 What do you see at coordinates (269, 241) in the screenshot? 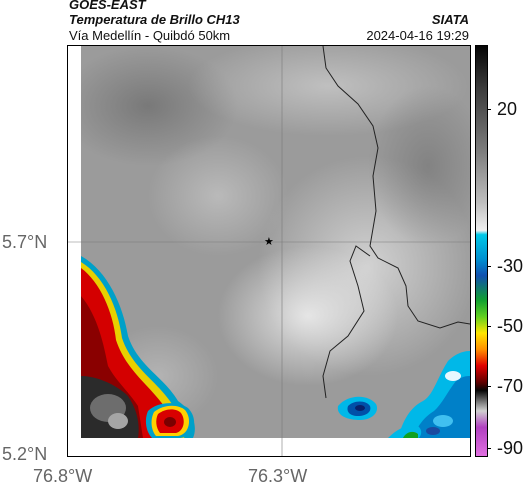
I see `location-marker: ★` at bounding box center [269, 241].